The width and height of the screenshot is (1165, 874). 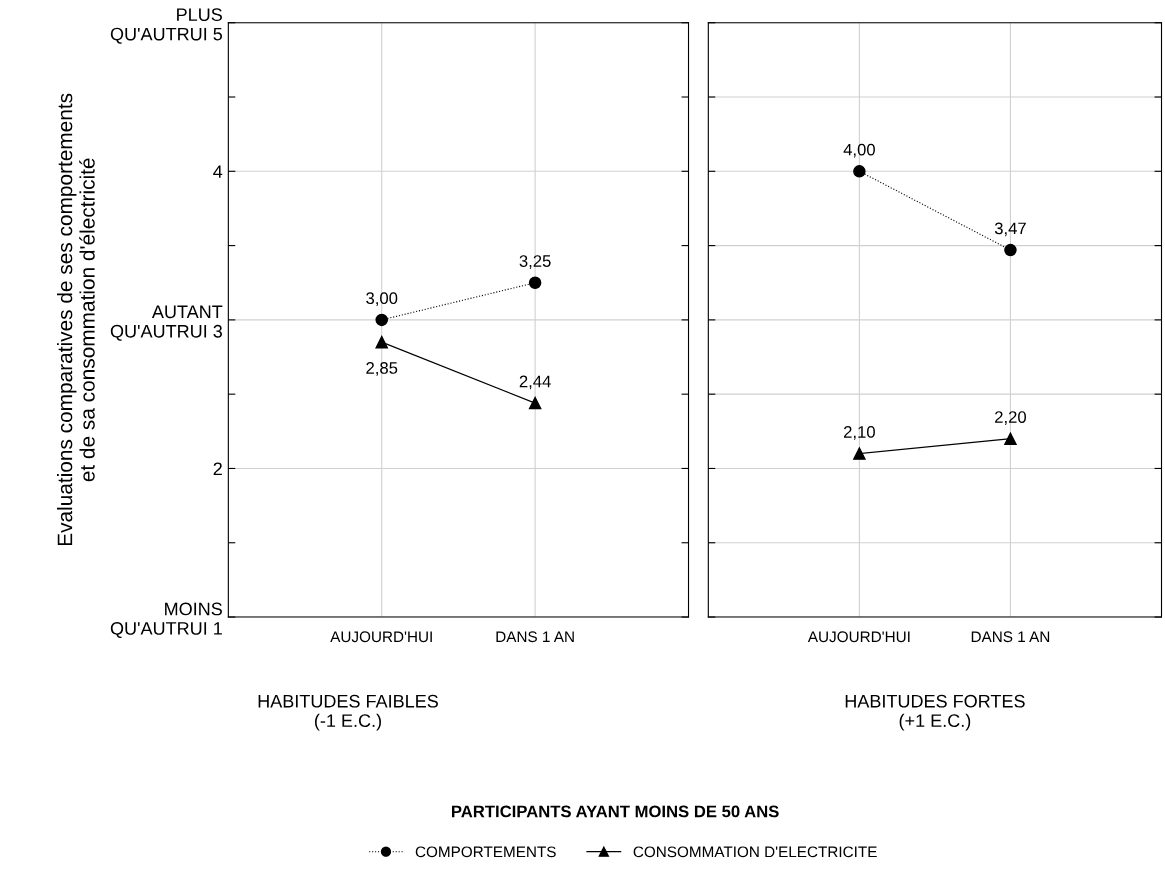 I want to click on y-tick-label: 2, so click(x=217, y=469).